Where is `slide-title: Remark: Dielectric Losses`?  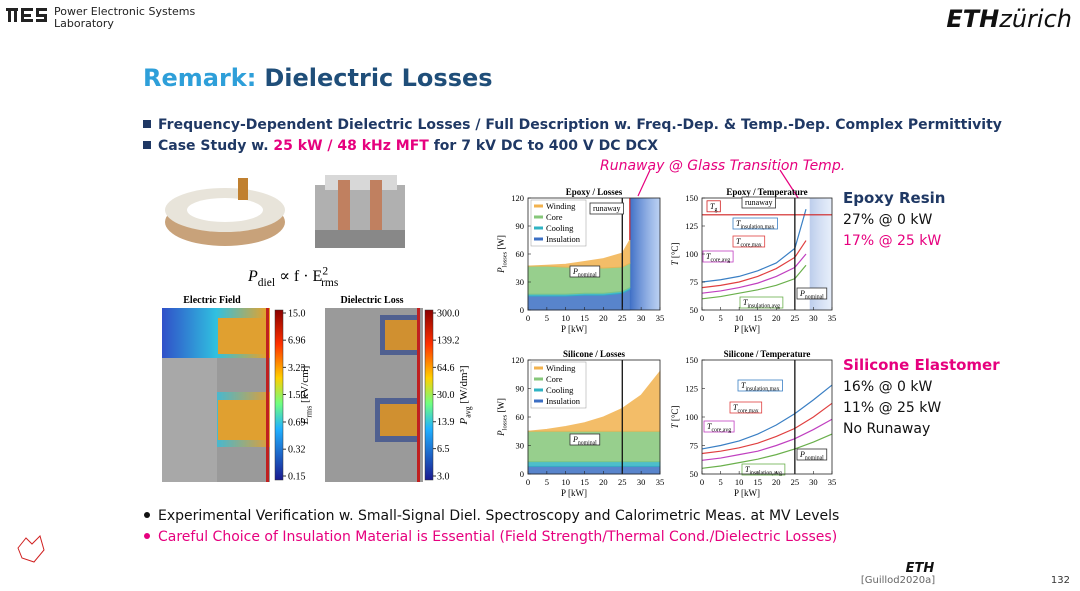
slide-title: Remark: Dielectric Losses is located at coordinates (318, 78).